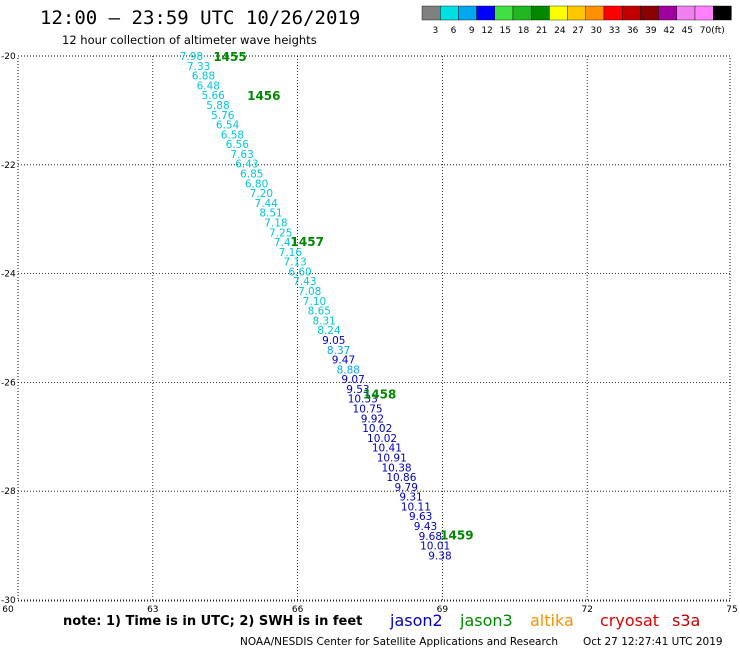  I want to click on swh-value: 10.02, so click(377, 429).